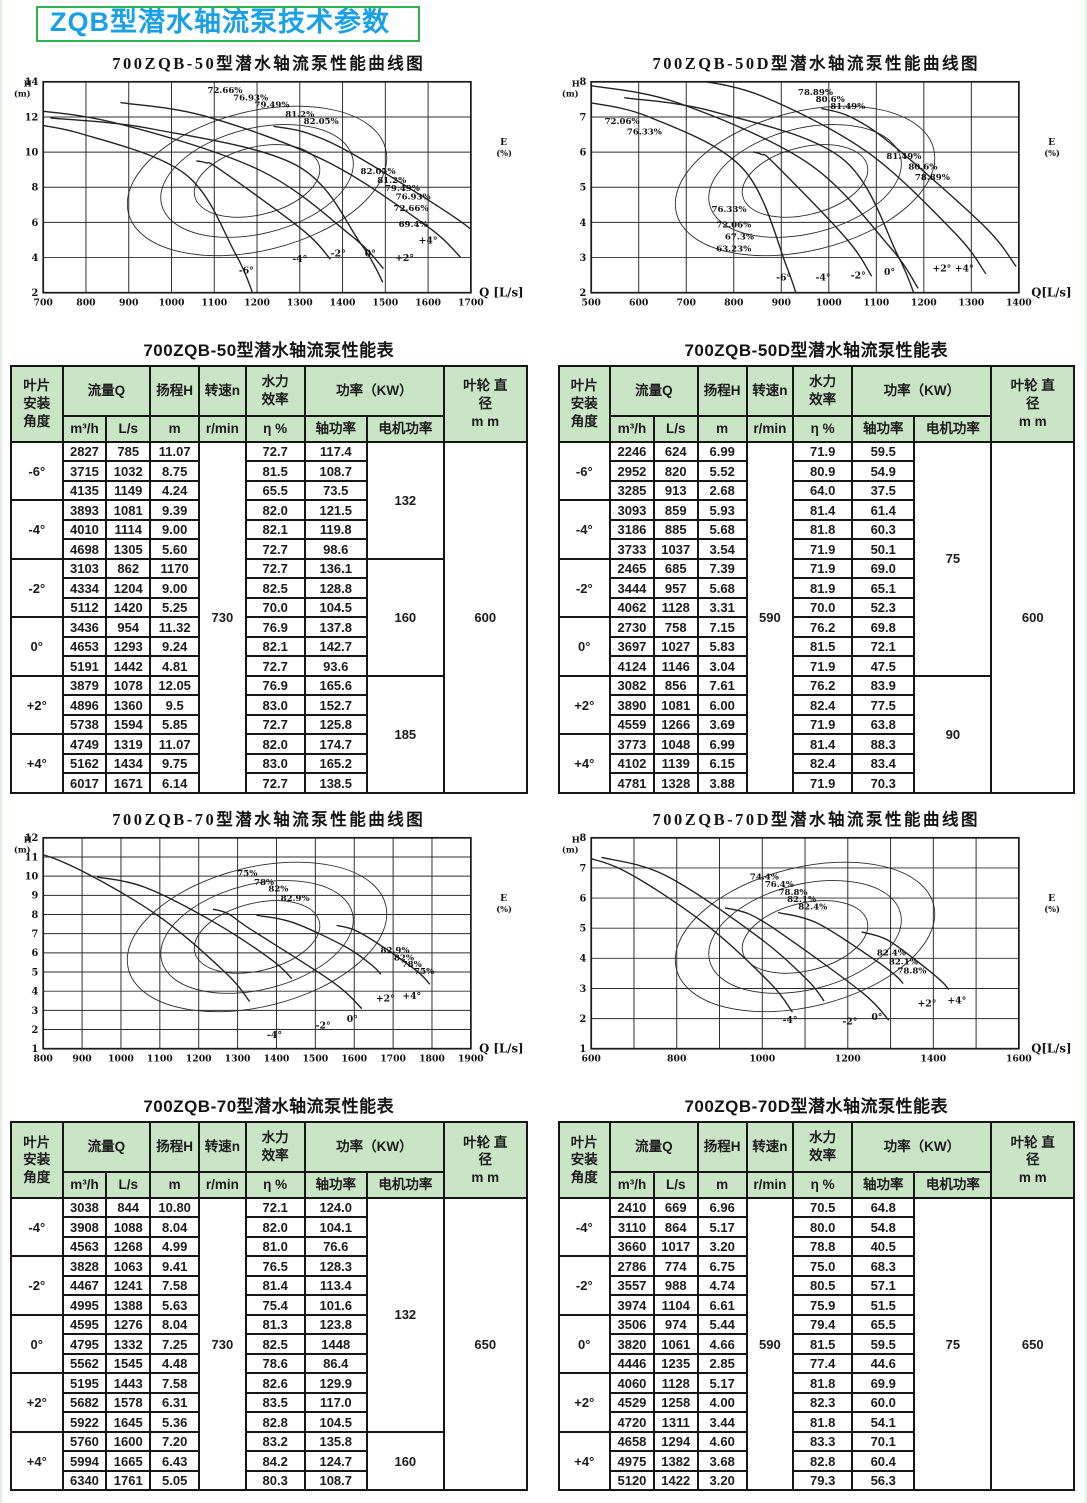 Image resolution: width=1087 pixels, height=1503 pixels. Describe the element at coordinates (953, 558) in the screenshot. I see `motor-power-cell: 75` at that location.